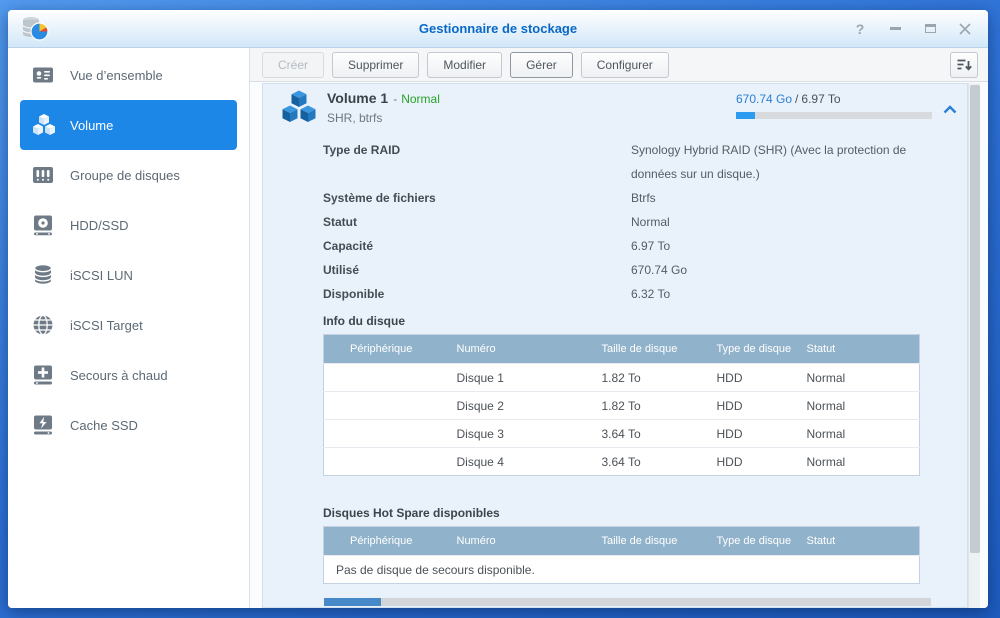 Image resolution: width=1000 pixels, height=618 pixels. I want to click on close-icon, so click(965, 28).